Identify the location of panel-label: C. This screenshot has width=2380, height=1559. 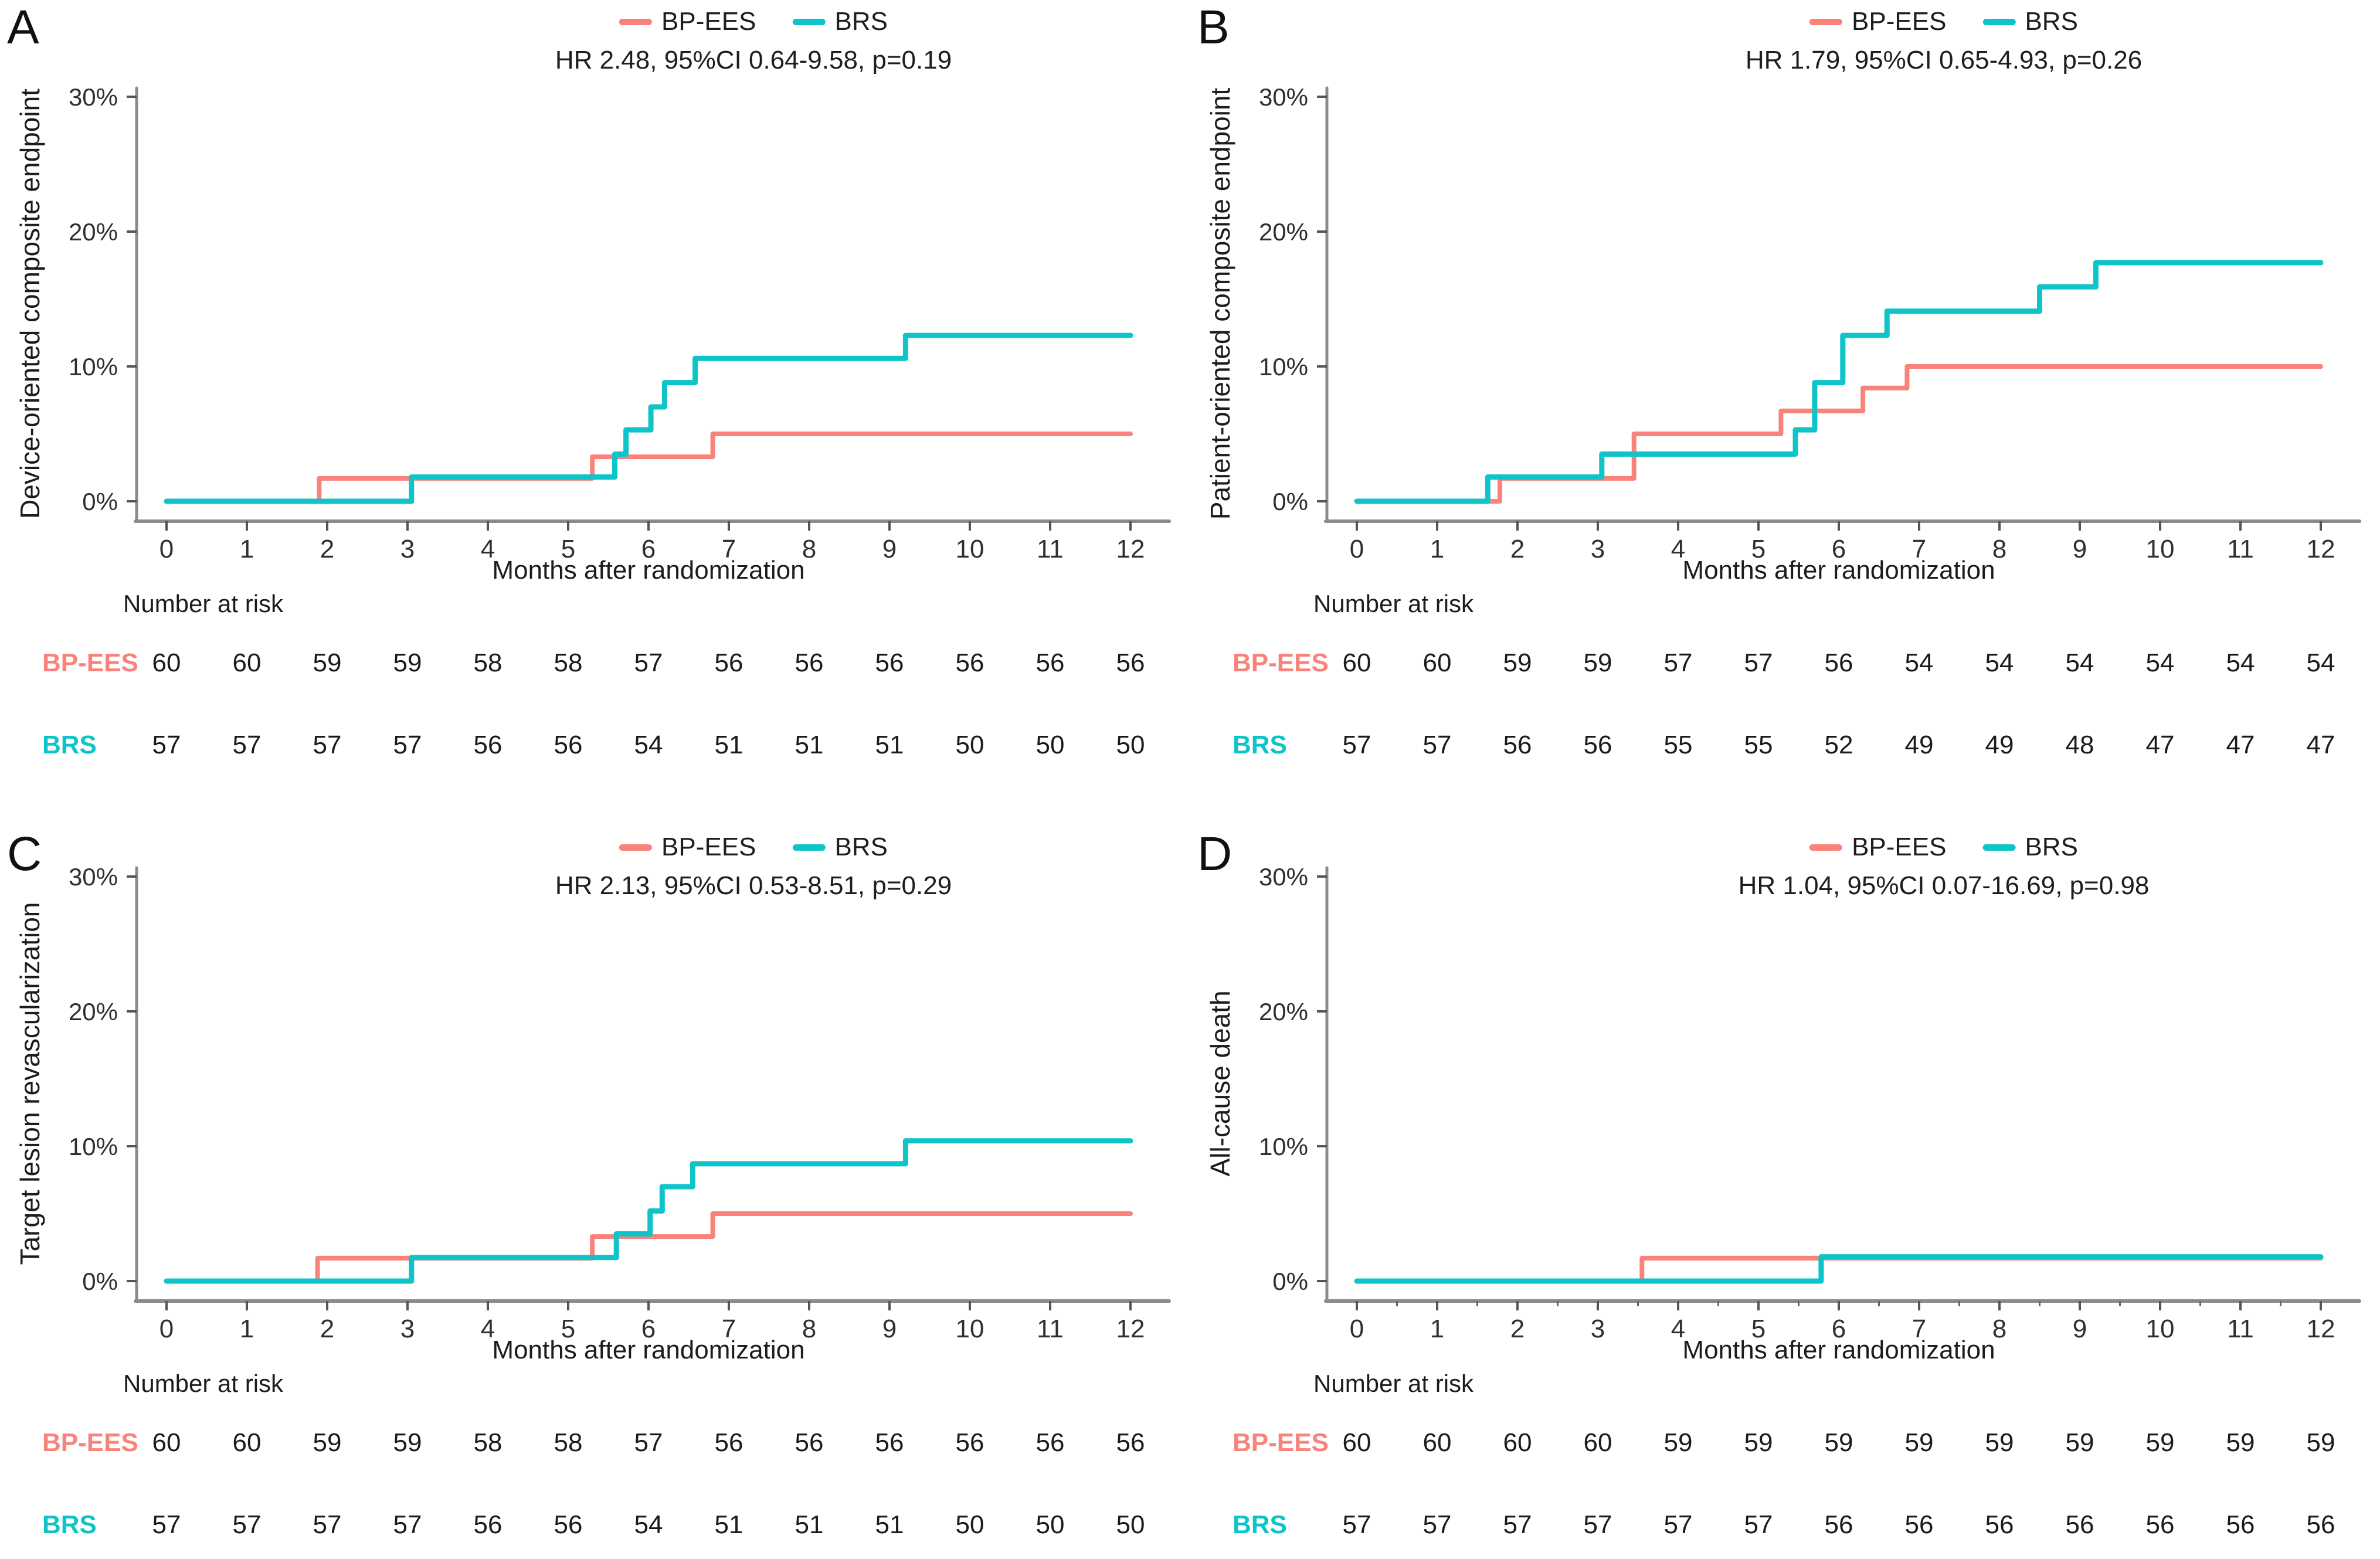
(24, 854).